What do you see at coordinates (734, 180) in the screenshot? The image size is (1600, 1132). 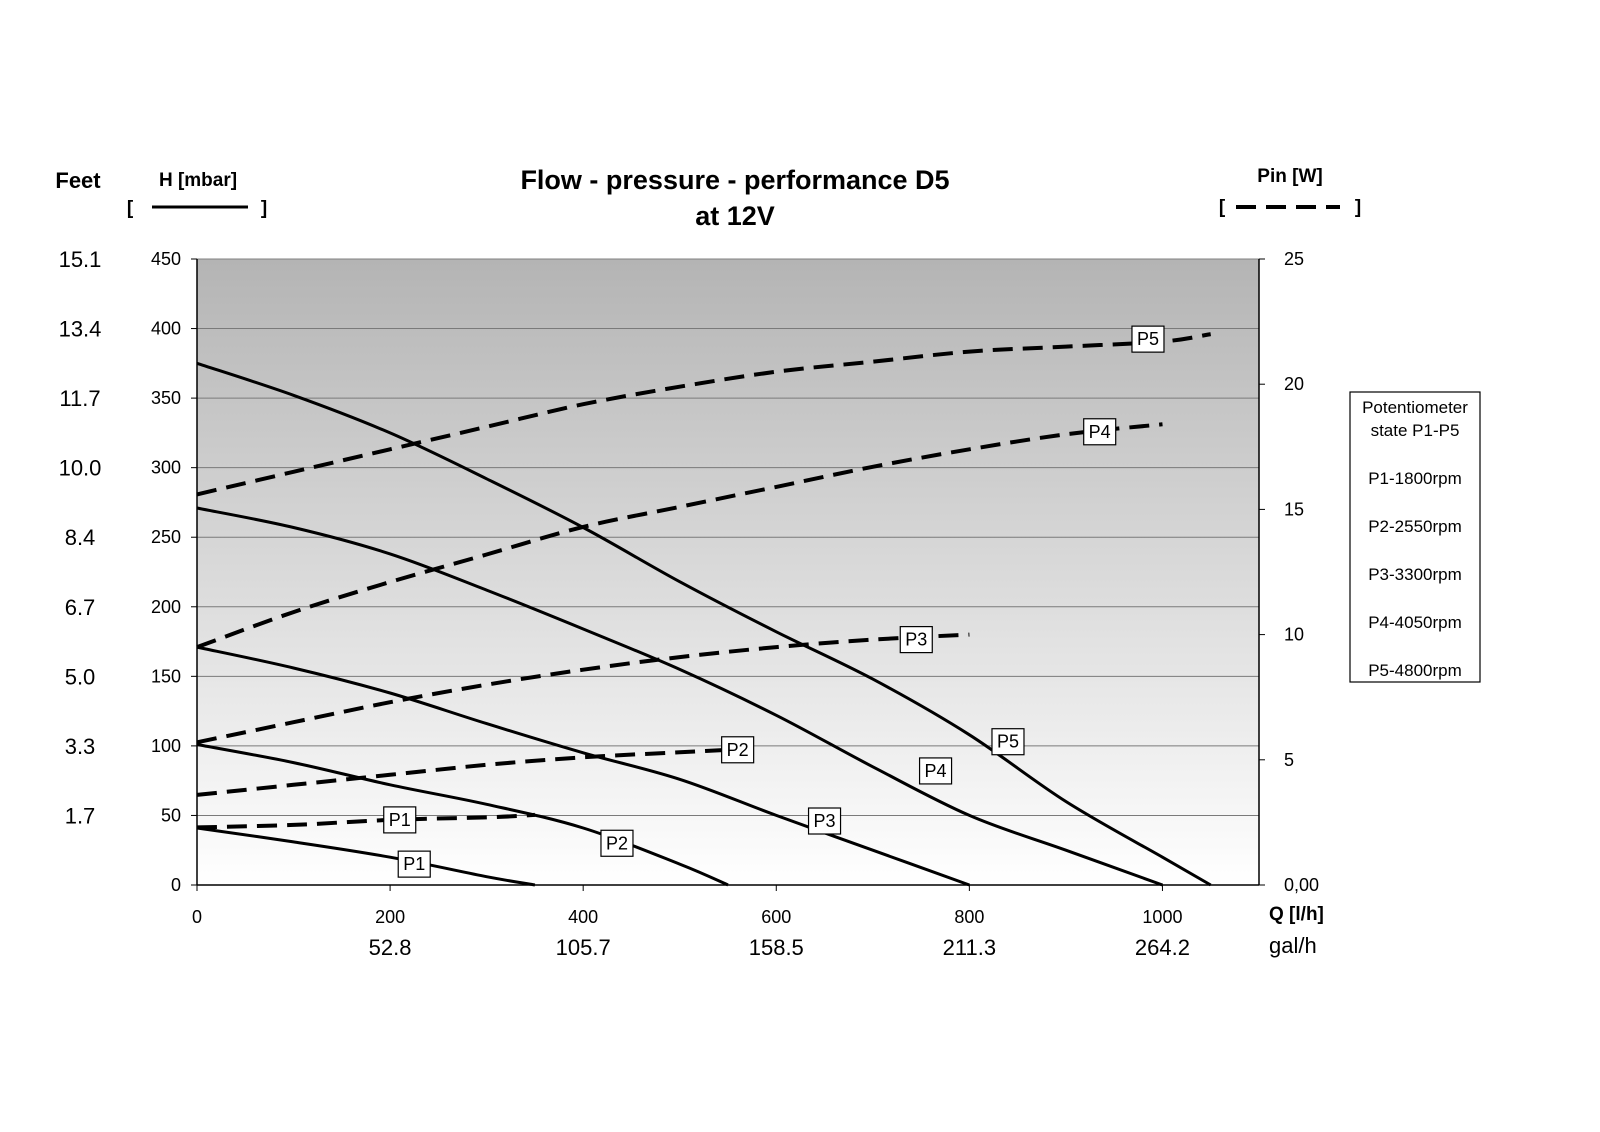 I see `chart-title: Flow - pressure - performance D5` at bounding box center [734, 180].